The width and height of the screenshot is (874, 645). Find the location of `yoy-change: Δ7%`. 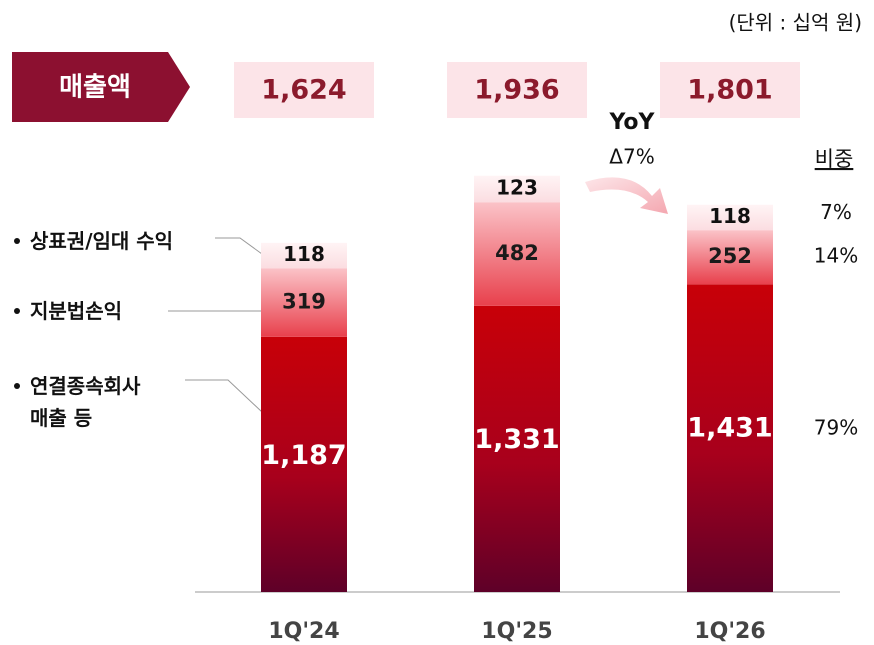

yoy-change: Δ7% is located at coordinates (631, 157).